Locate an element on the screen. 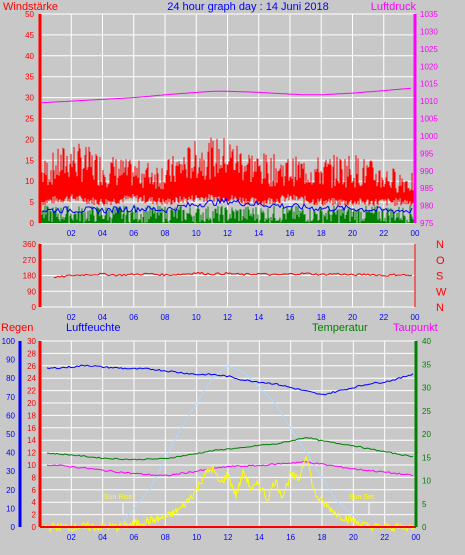 Image resolution: width=465 pixels, height=555 pixels. humidity-tick-label: 20 is located at coordinates (10, 490).